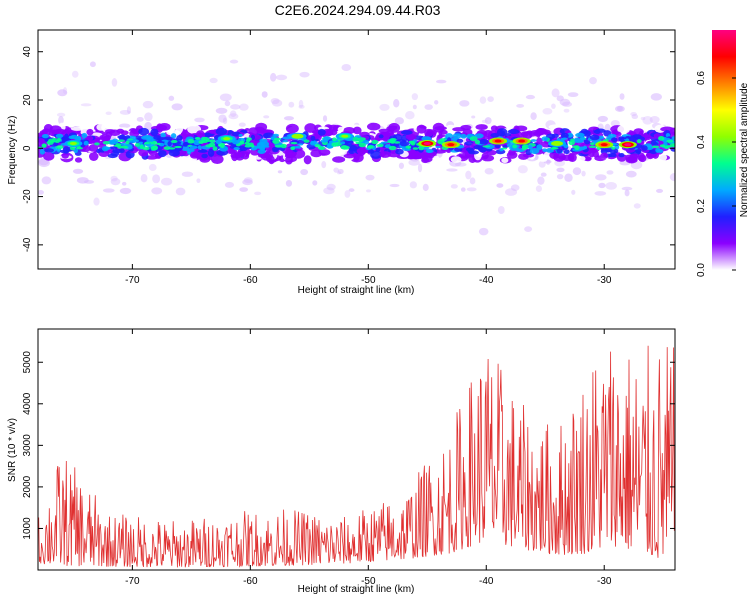 This screenshot has width=750, height=600. Describe the element at coordinates (724, 150) in the screenshot. I see `colorbar-gradient` at that location.